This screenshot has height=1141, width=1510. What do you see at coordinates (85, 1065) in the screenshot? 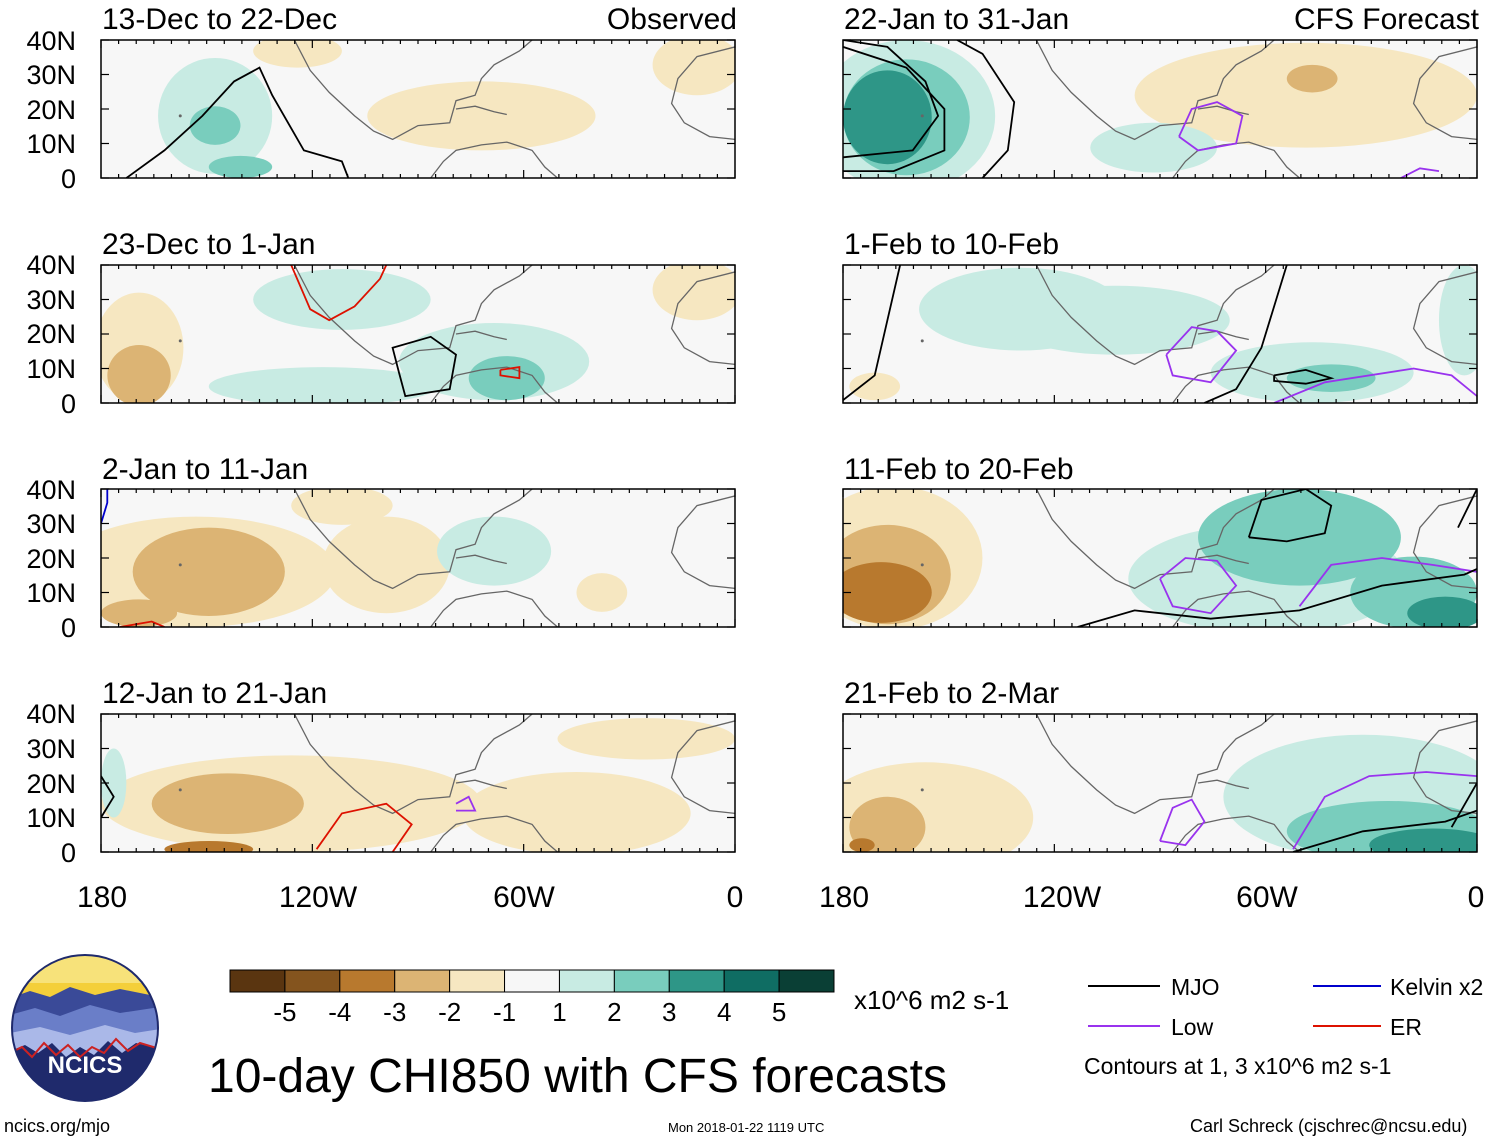
I see `logo-text: NCICS` at bounding box center [85, 1065].